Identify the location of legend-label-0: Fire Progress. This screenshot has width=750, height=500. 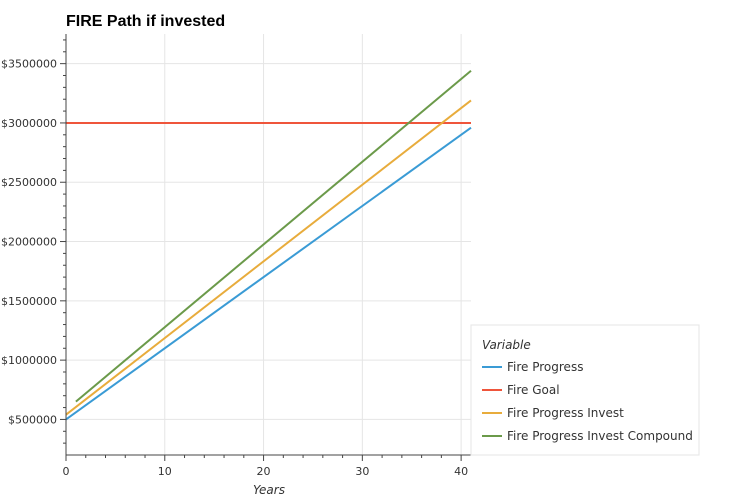
(545, 367).